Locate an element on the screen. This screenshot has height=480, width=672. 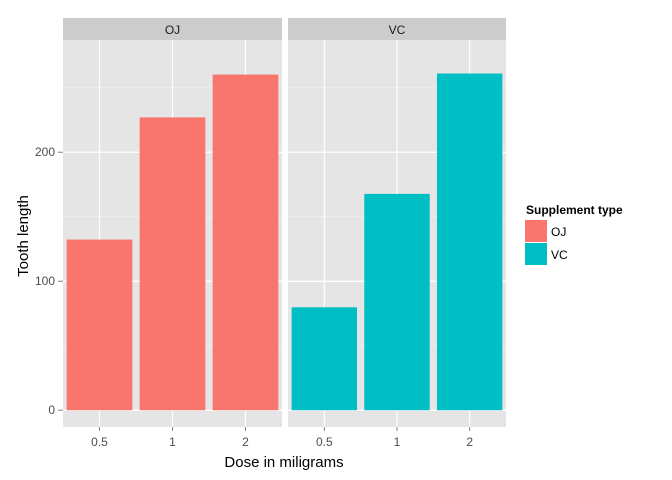
legend: Supplement type OJ VC is located at coordinates (574, 234).